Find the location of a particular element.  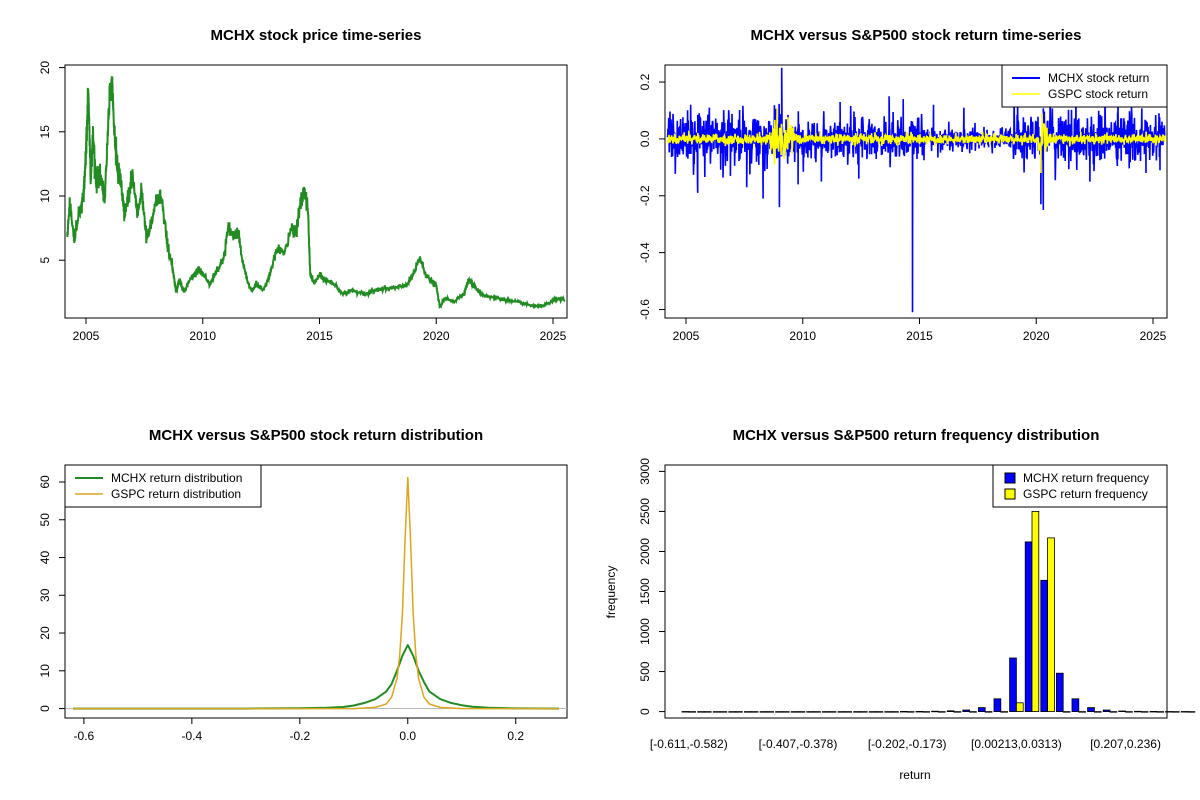

category-label: [-0.611,-0.582) is located at coordinates (689, 744).